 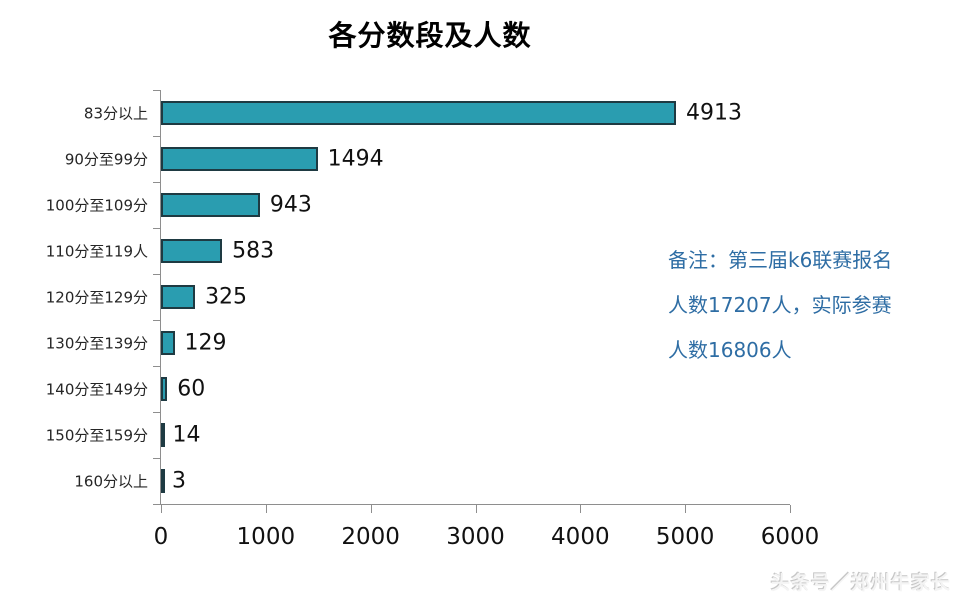 What do you see at coordinates (860, 583) in the screenshot?
I see `watermark: 头条号／郑州牛家长` at bounding box center [860, 583].